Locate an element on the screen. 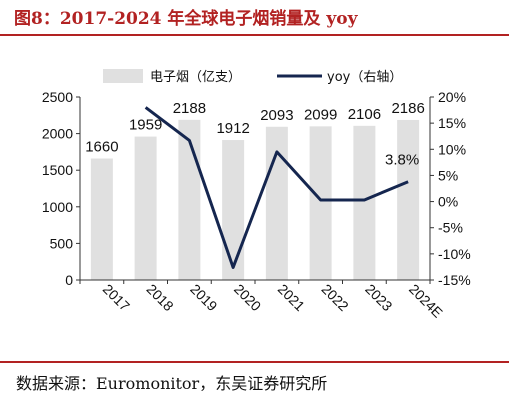  legend-bar-swatch is located at coordinates (123, 76).